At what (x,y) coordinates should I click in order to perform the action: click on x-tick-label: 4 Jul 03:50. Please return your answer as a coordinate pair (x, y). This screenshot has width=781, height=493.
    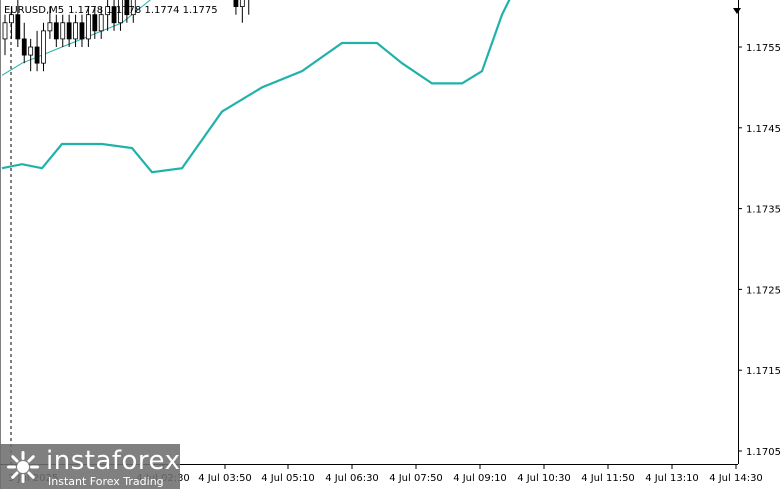
    Looking at the image, I should click on (225, 478).